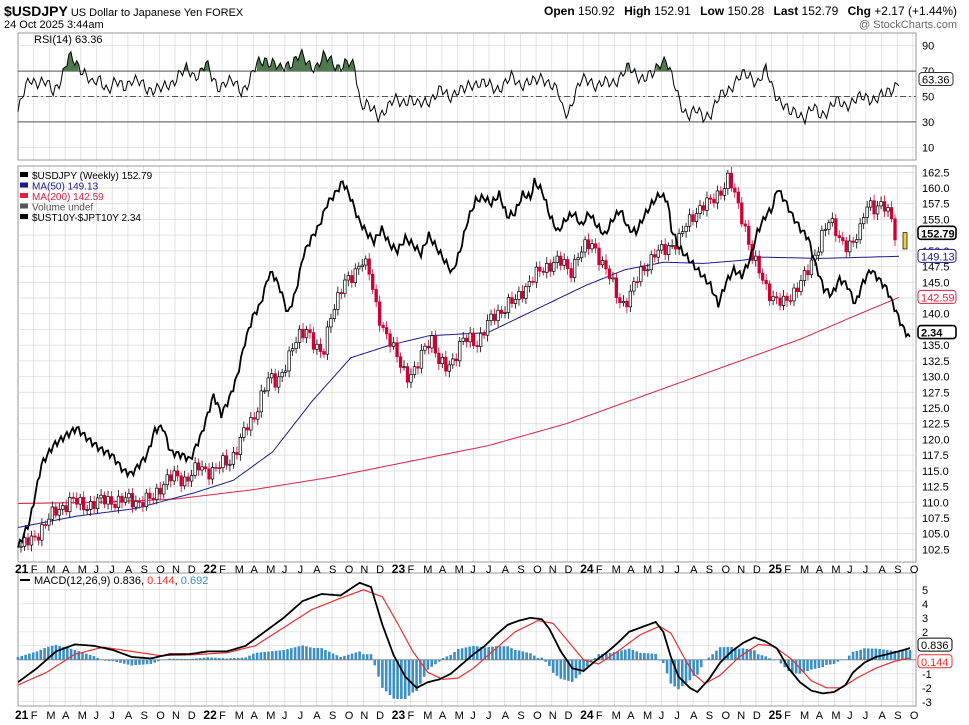 The height and width of the screenshot is (725, 969). What do you see at coordinates (866, 716) in the screenshot?
I see `x-tick-label-macd: J` at bounding box center [866, 716].